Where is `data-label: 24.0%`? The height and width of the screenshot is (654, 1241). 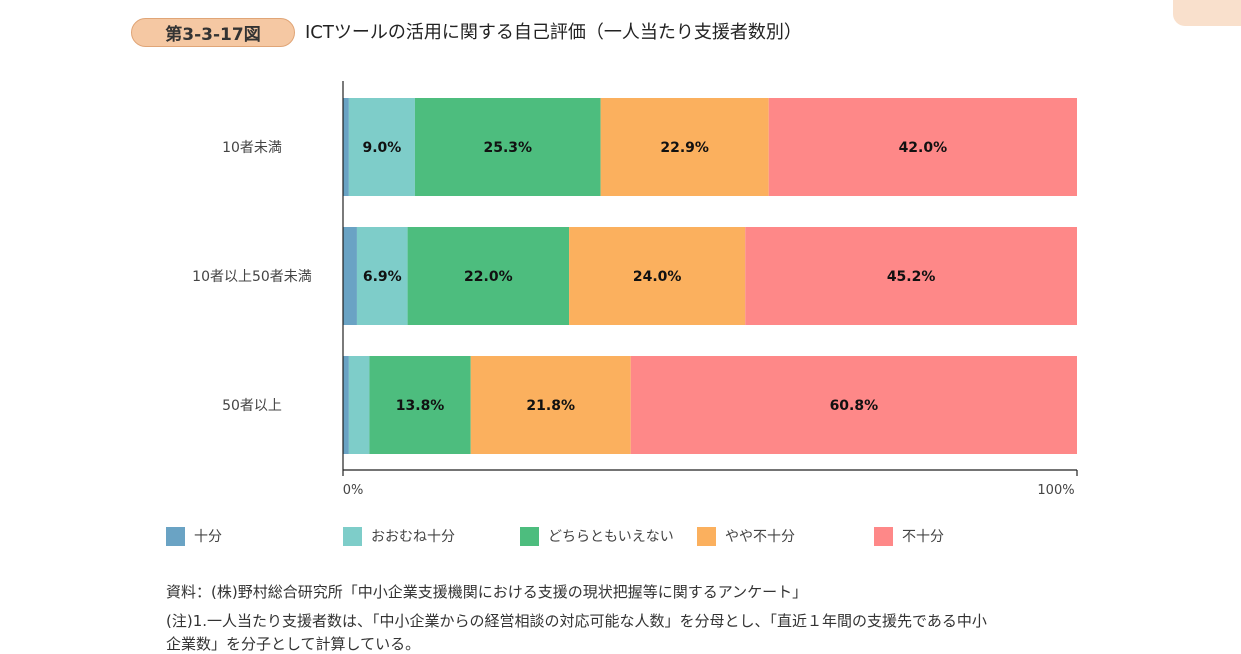 data-label: 24.0% is located at coordinates (657, 277).